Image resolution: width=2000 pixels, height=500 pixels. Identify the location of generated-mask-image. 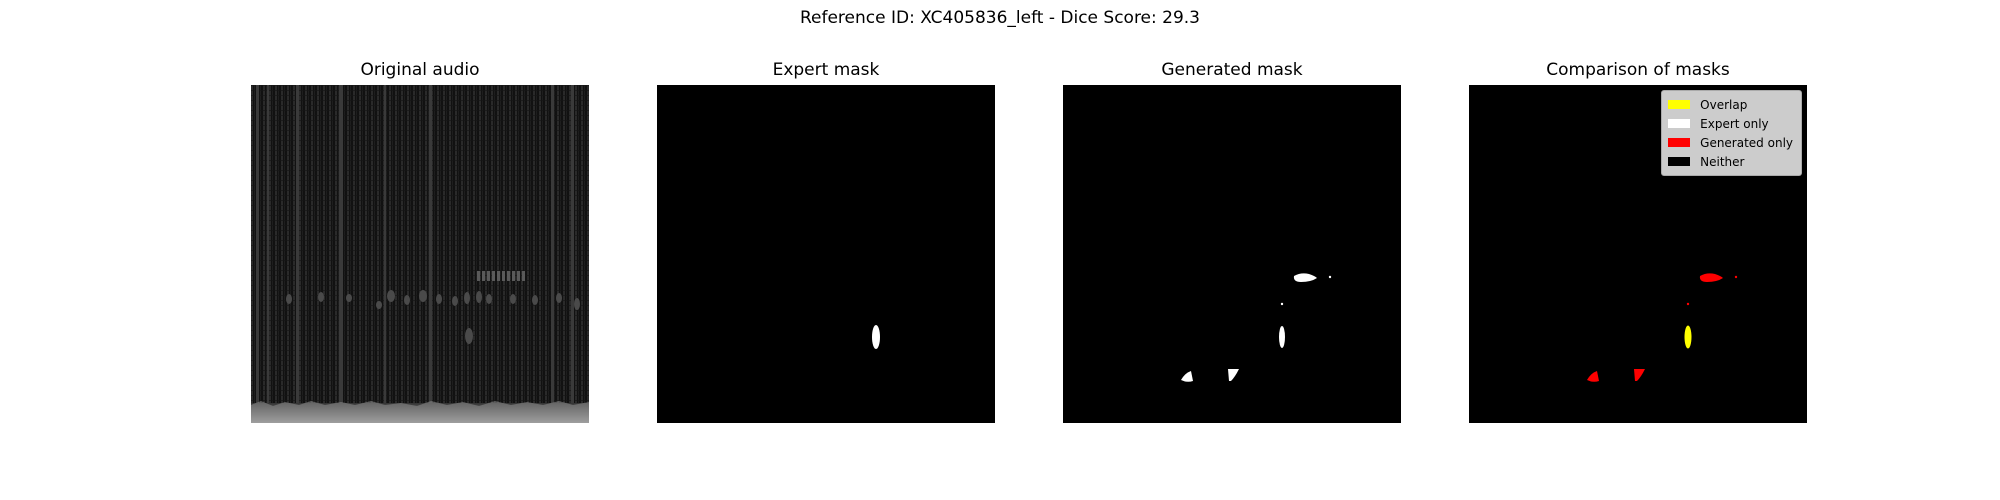
(1232, 254).